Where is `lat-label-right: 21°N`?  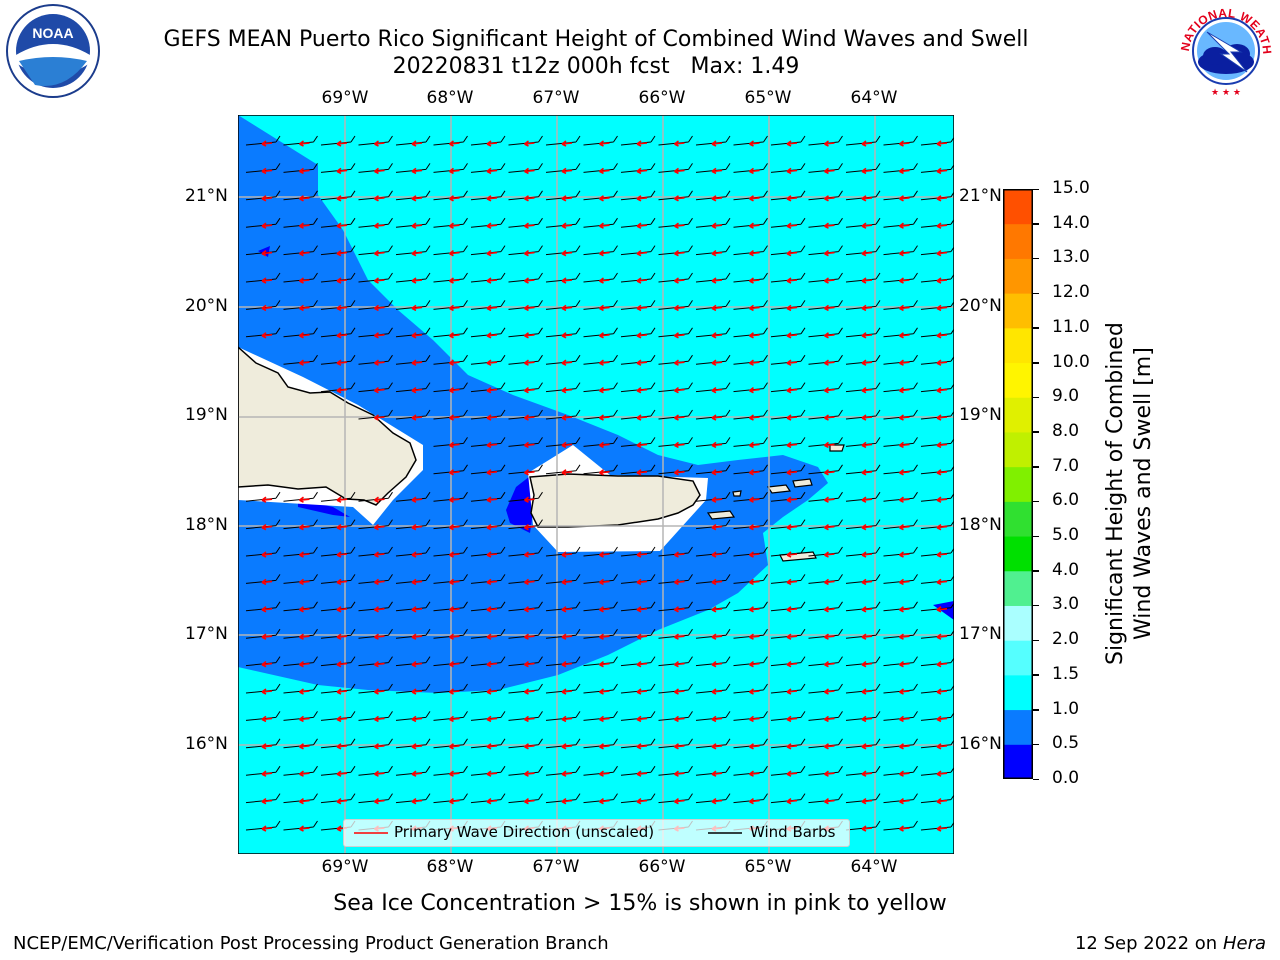 lat-label-right: 21°N is located at coordinates (980, 196).